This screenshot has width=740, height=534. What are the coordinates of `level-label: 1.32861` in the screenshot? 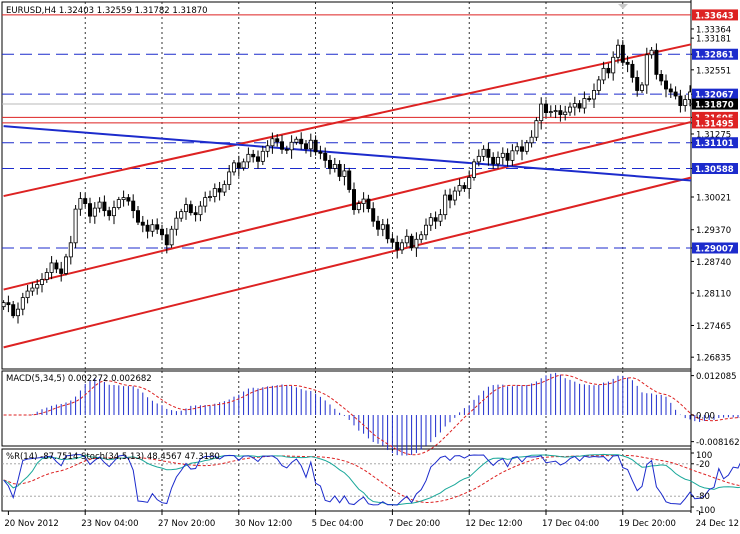 It's located at (714, 56).